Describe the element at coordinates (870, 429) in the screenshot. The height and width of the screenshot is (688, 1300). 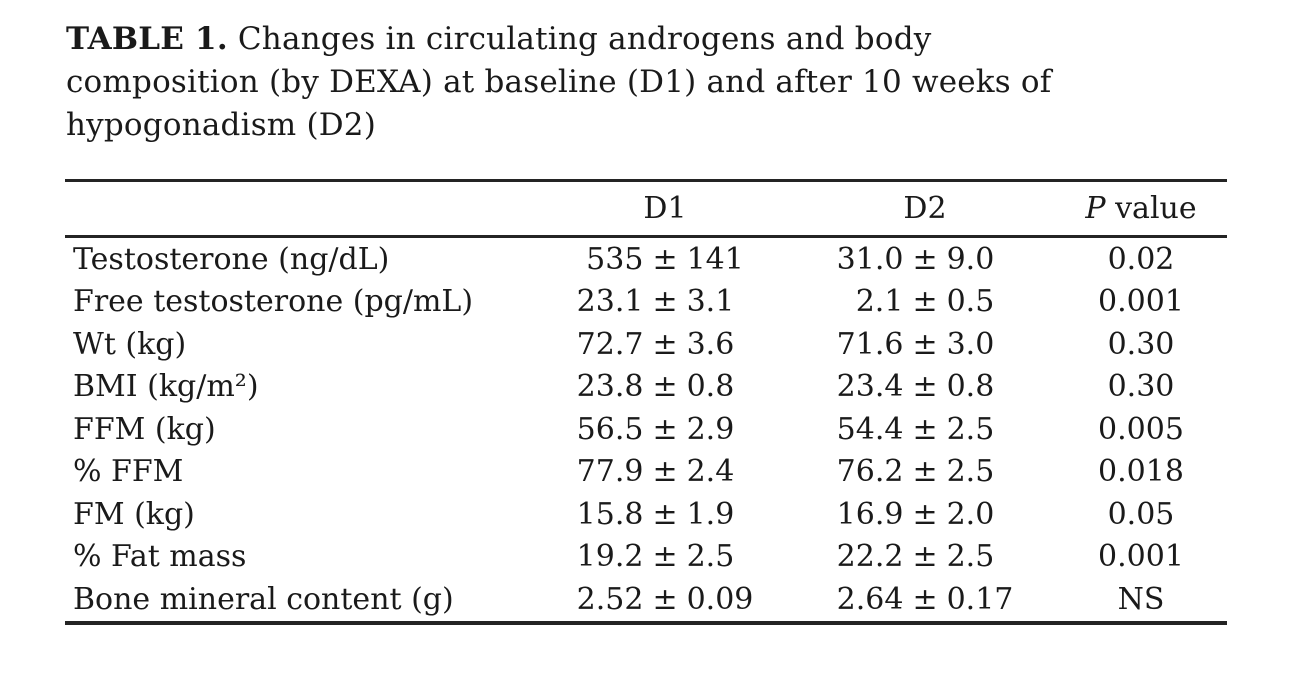
I see `d2-mean: 54.4` at that location.